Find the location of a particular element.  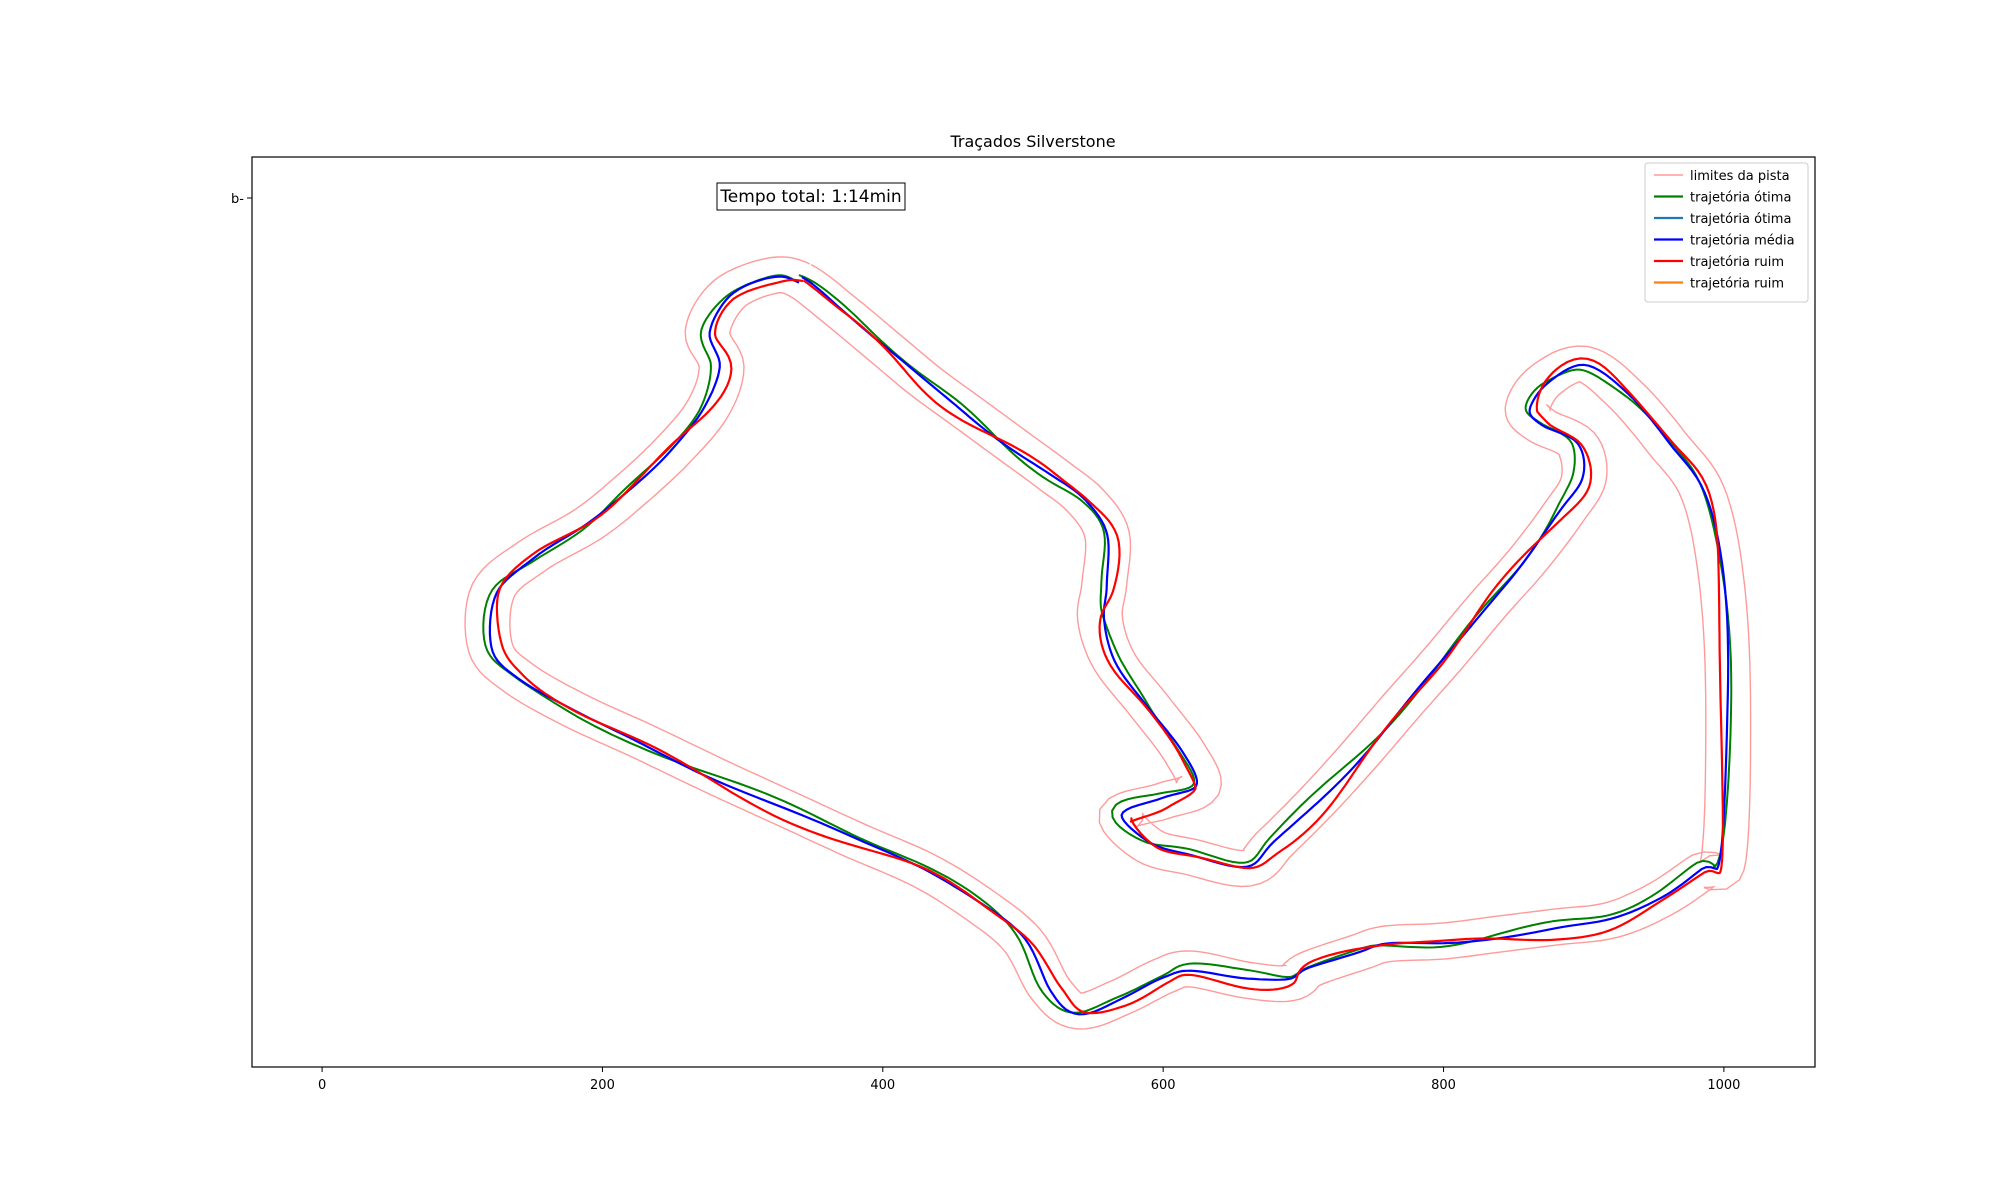

legend-label: limites da pista is located at coordinates (1740, 176).